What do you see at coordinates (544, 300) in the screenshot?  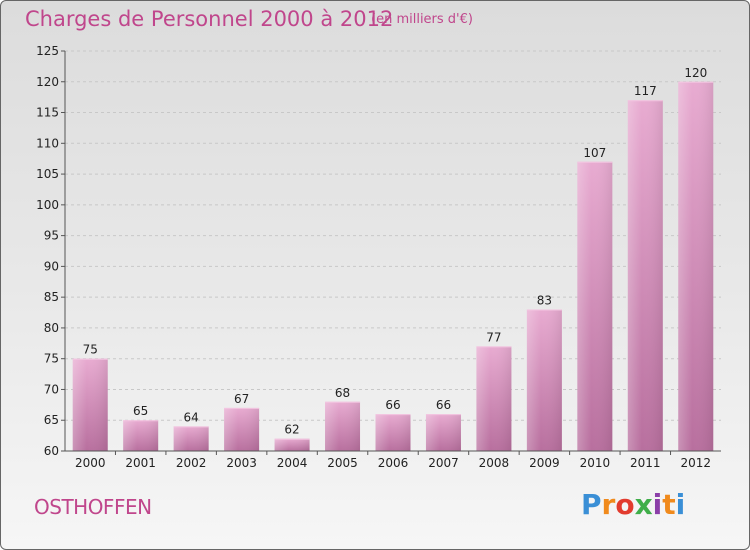 I see `data-label: 83` at bounding box center [544, 300].